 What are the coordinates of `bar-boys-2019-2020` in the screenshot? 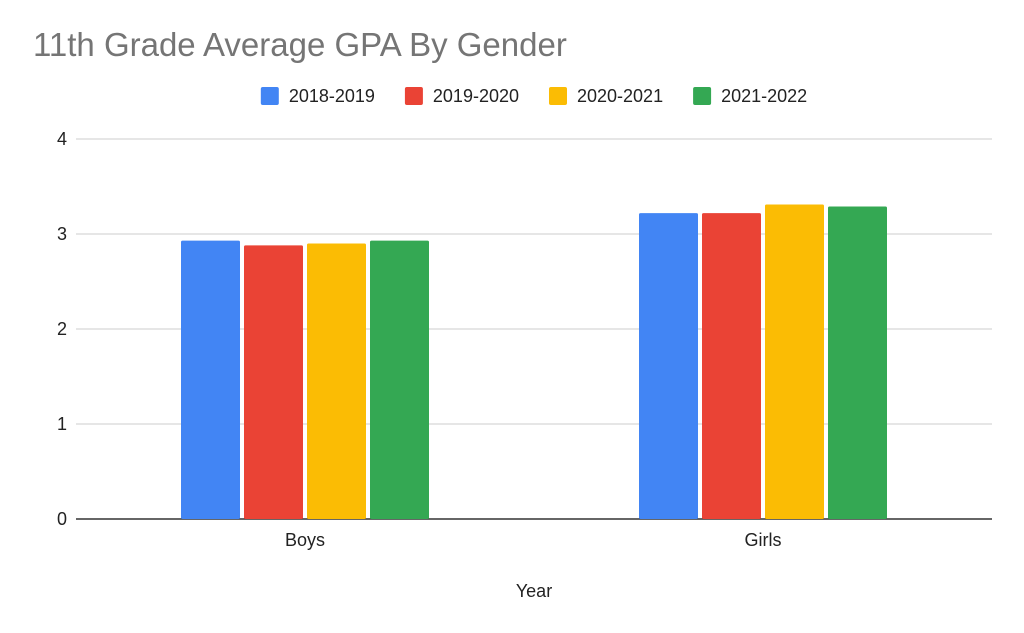 It's located at (273, 382).